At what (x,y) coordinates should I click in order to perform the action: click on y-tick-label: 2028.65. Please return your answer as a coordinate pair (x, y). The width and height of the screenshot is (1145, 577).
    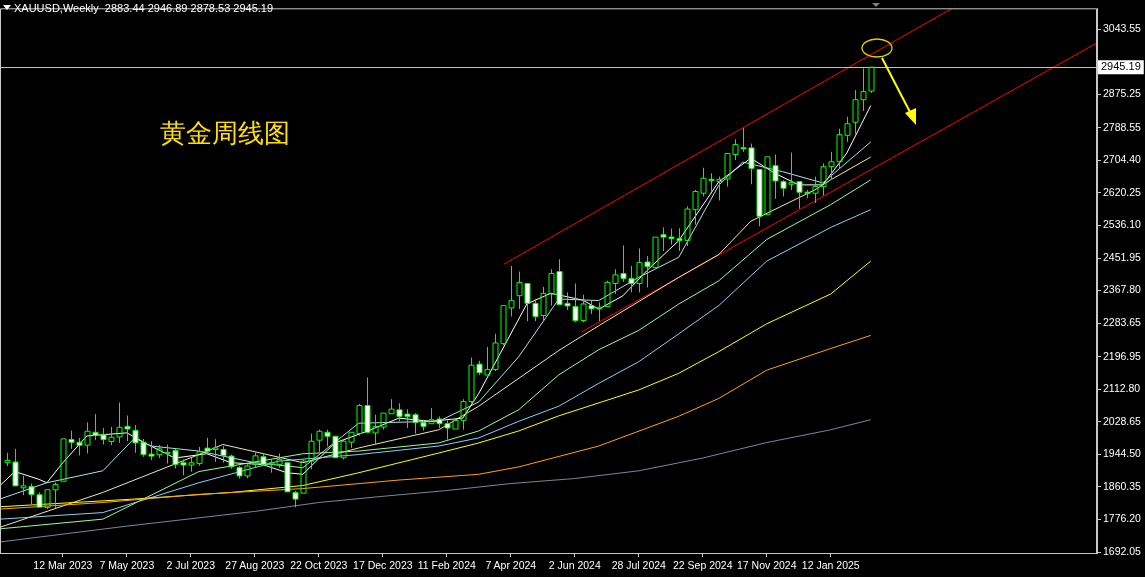
    Looking at the image, I should click on (1122, 420).